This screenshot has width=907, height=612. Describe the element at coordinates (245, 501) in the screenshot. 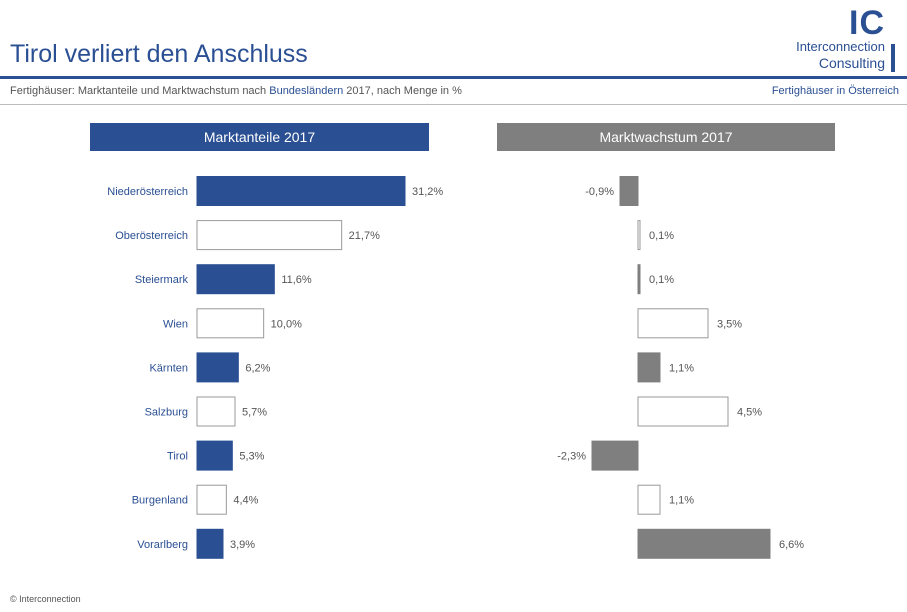

I see `share-value-label: 4,4%` at that location.